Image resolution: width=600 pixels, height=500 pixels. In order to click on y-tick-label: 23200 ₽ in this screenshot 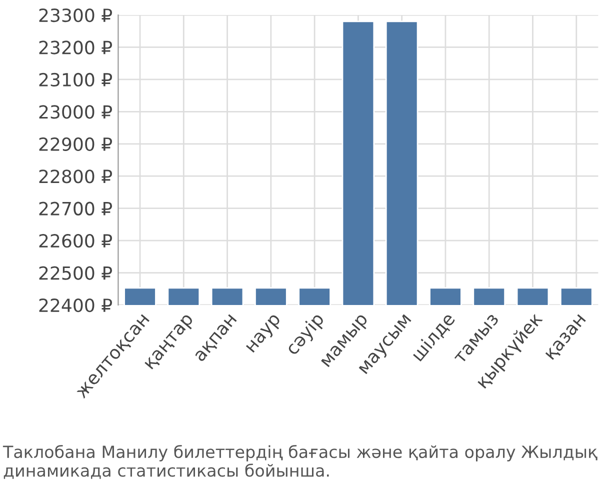, I will do `click(75, 47)`.